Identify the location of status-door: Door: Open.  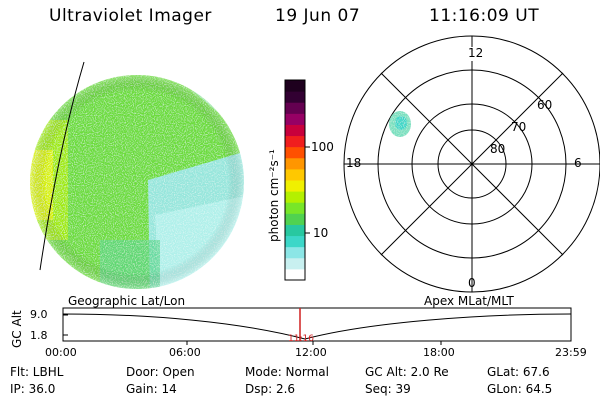
(160, 372).